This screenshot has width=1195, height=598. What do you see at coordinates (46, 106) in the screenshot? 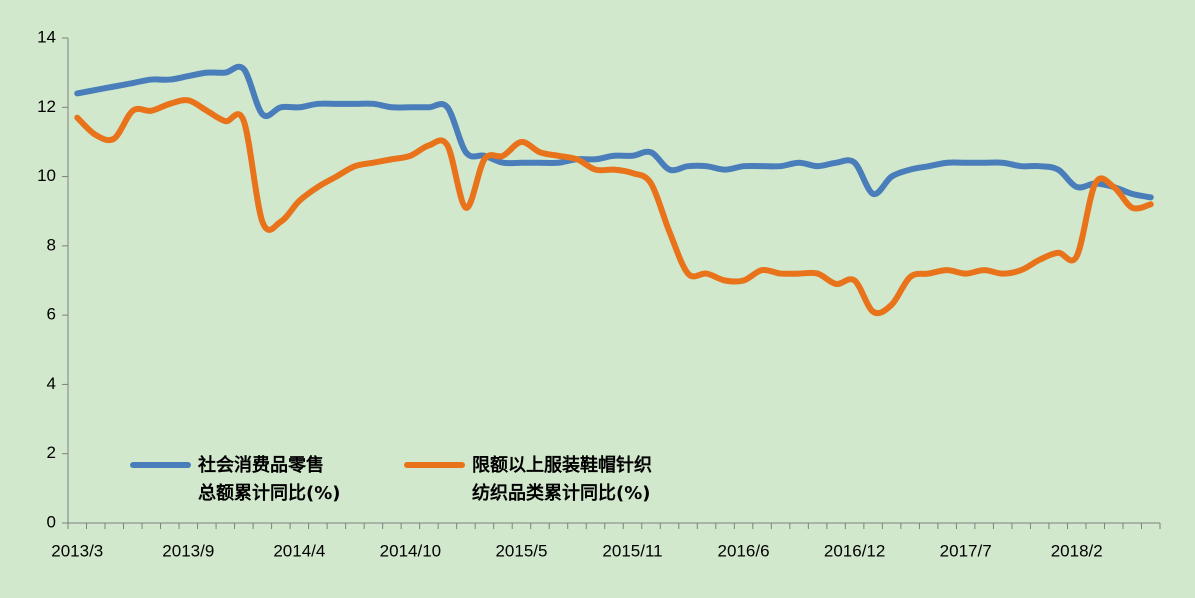
I see `y-tick-label: 12` at bounding box center [46, 106].